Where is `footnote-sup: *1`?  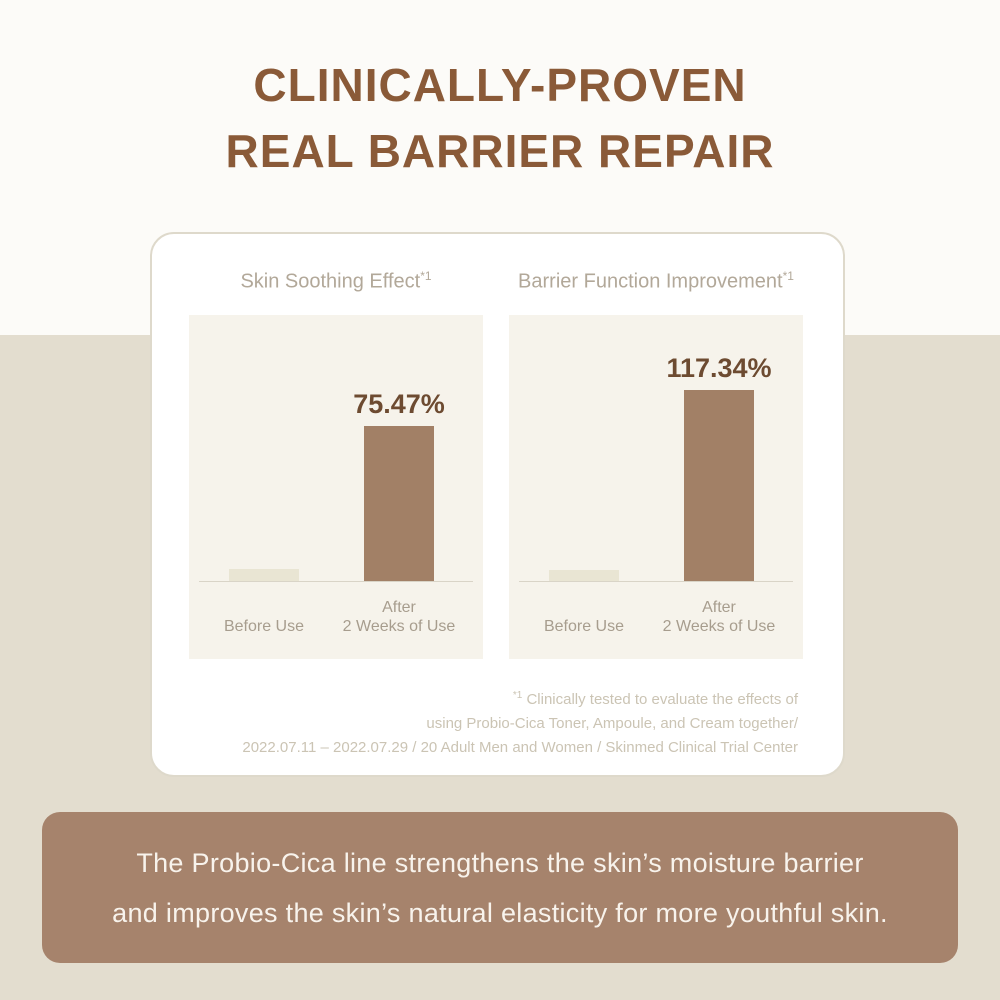 footnote-sup: *1 is located at coordinates (517, 695).